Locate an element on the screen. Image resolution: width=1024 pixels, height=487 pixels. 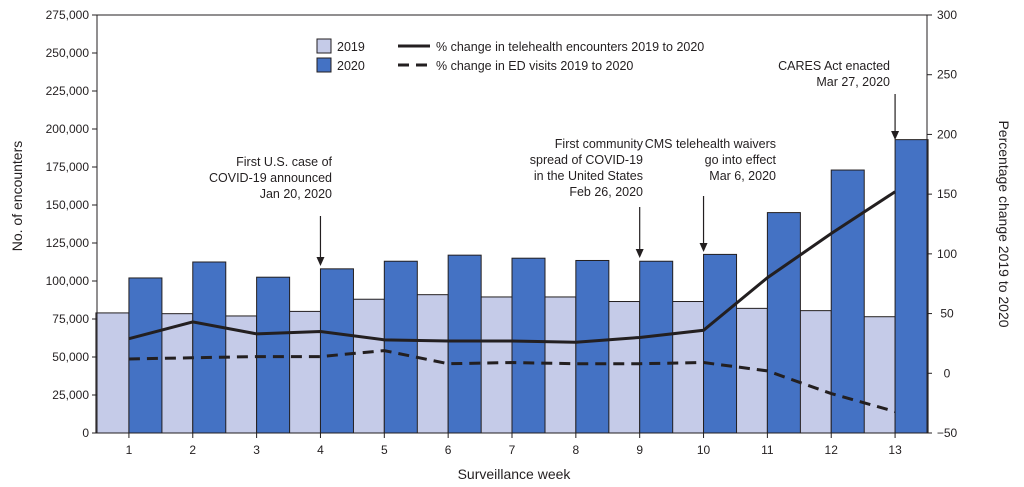
legend-label-2019: 2019 is located at coordinates (351, 47).